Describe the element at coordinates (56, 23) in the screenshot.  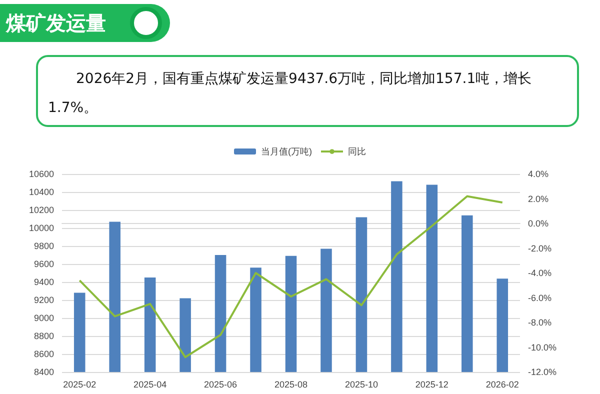
I see `chart-title: 煤矿发运量` at that location.